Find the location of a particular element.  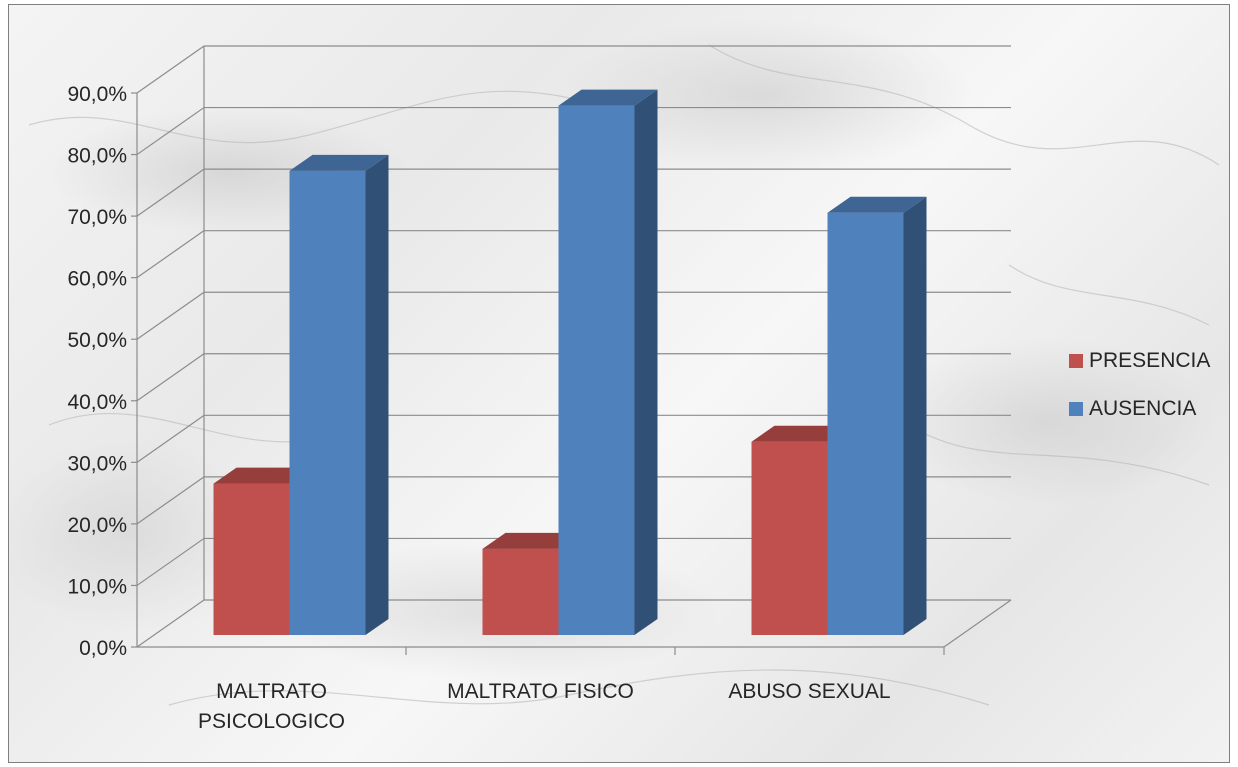

floor-edge is located at coordinates (977, 623).